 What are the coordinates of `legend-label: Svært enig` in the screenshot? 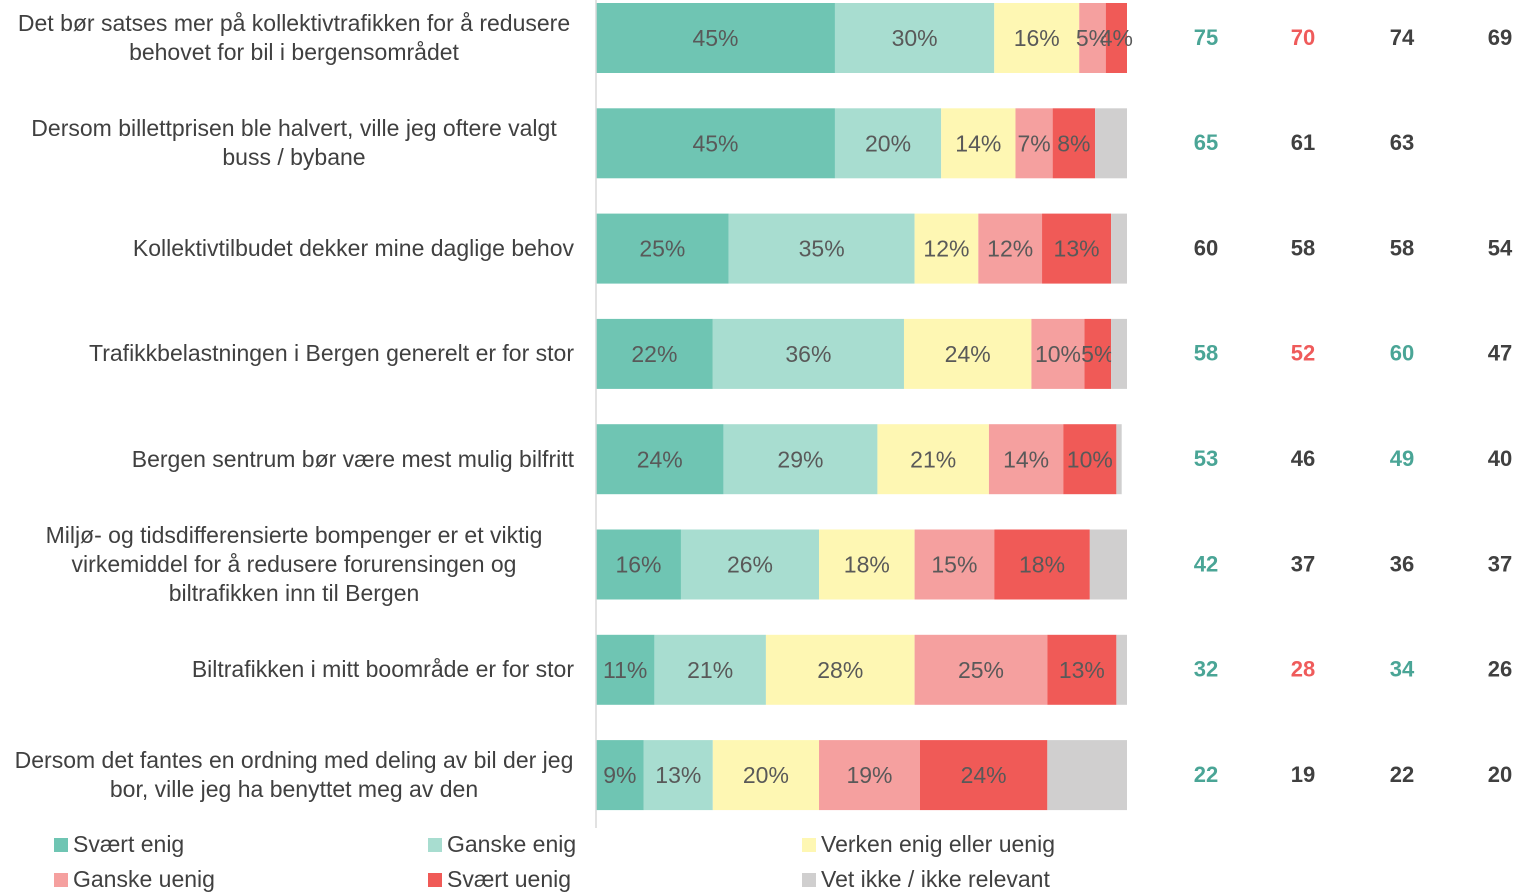 It's located at (128, 844).